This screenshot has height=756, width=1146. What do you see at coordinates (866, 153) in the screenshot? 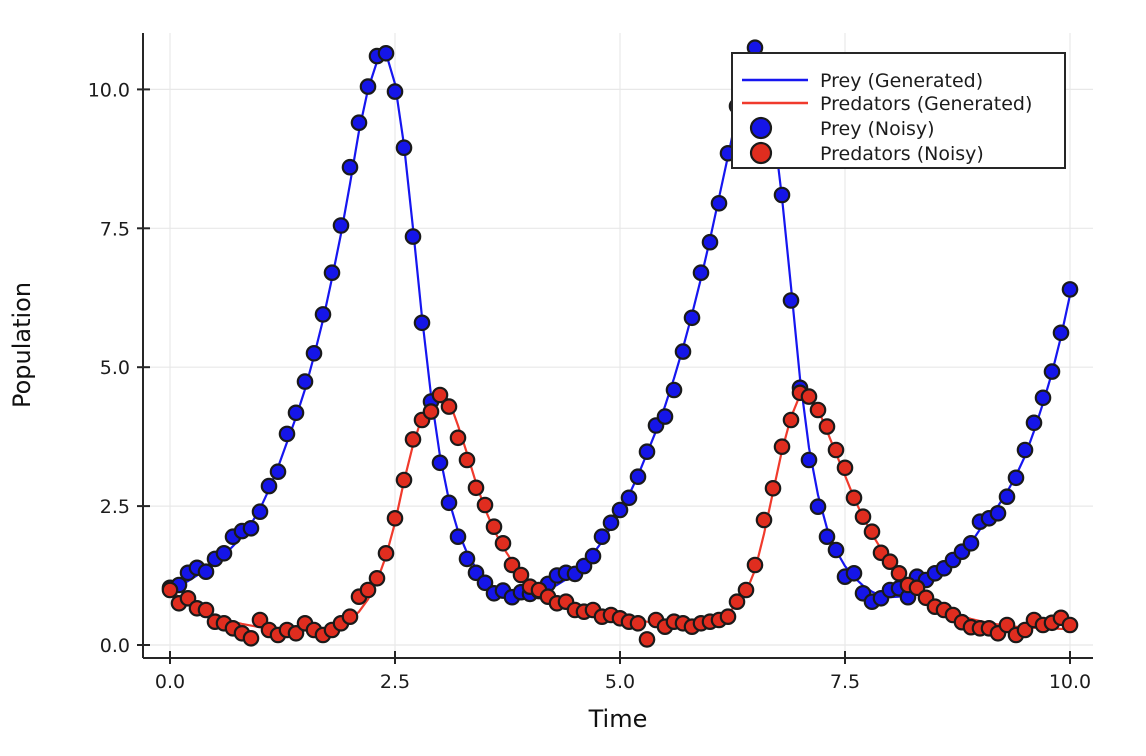
I see `legend-item-predators-noisy: Predators (Noisy)` at bounding box center [866, 153].